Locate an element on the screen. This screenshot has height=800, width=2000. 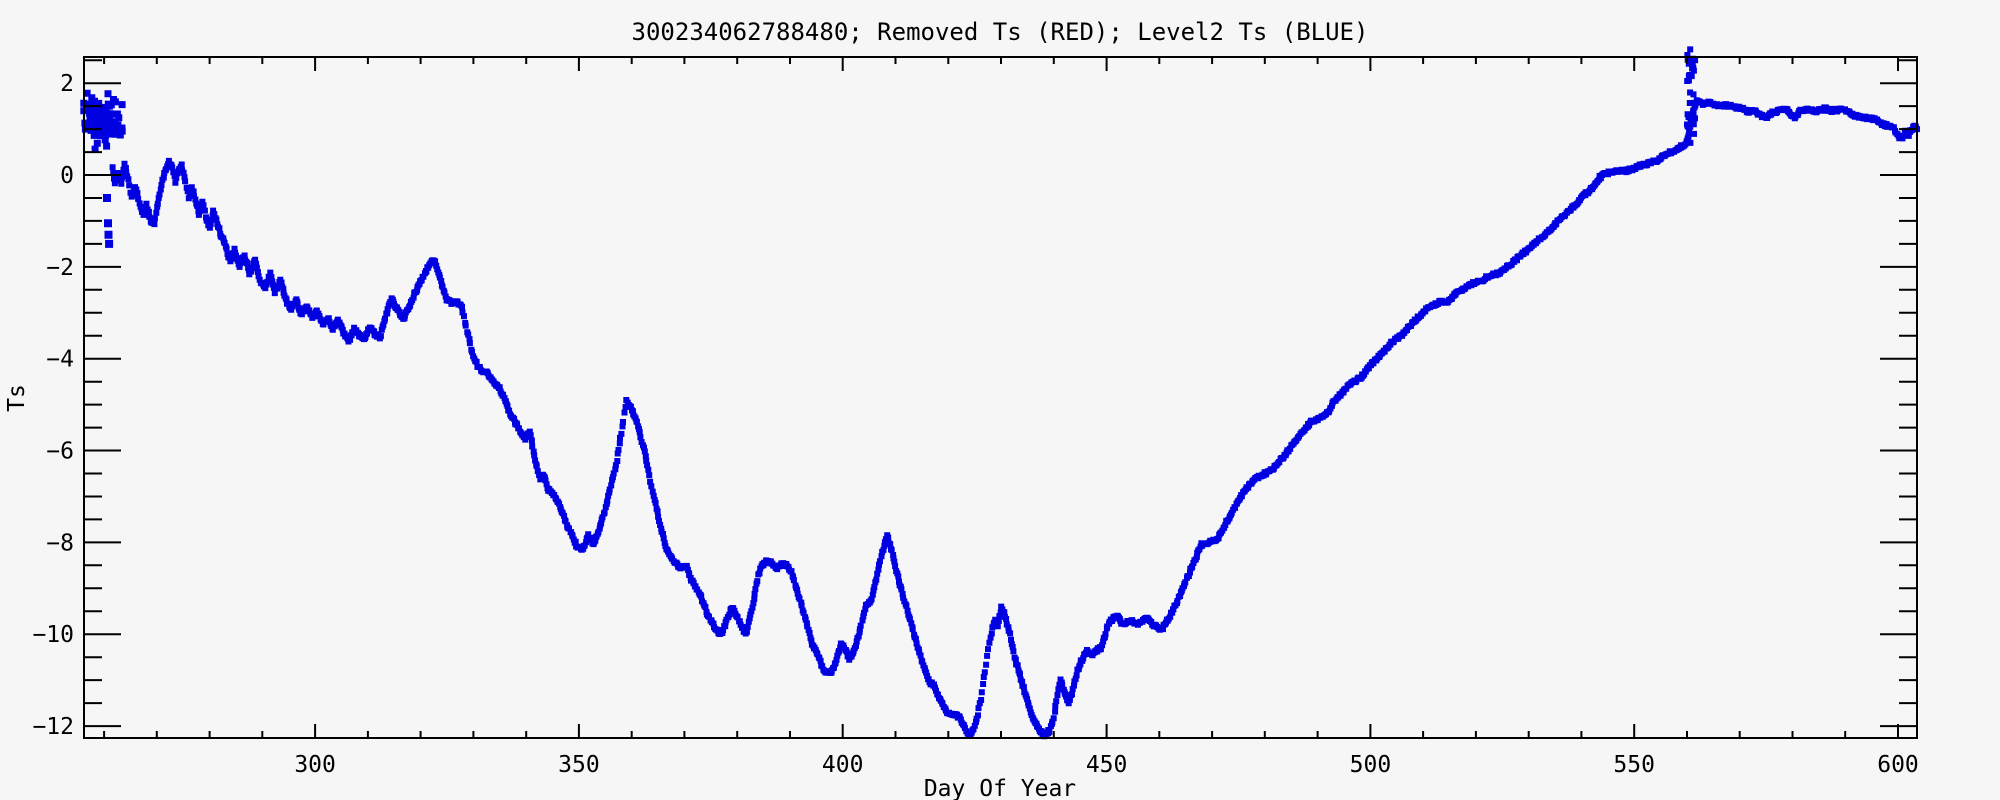
y-tick-label: −6 is located at coordinates (60, 452).